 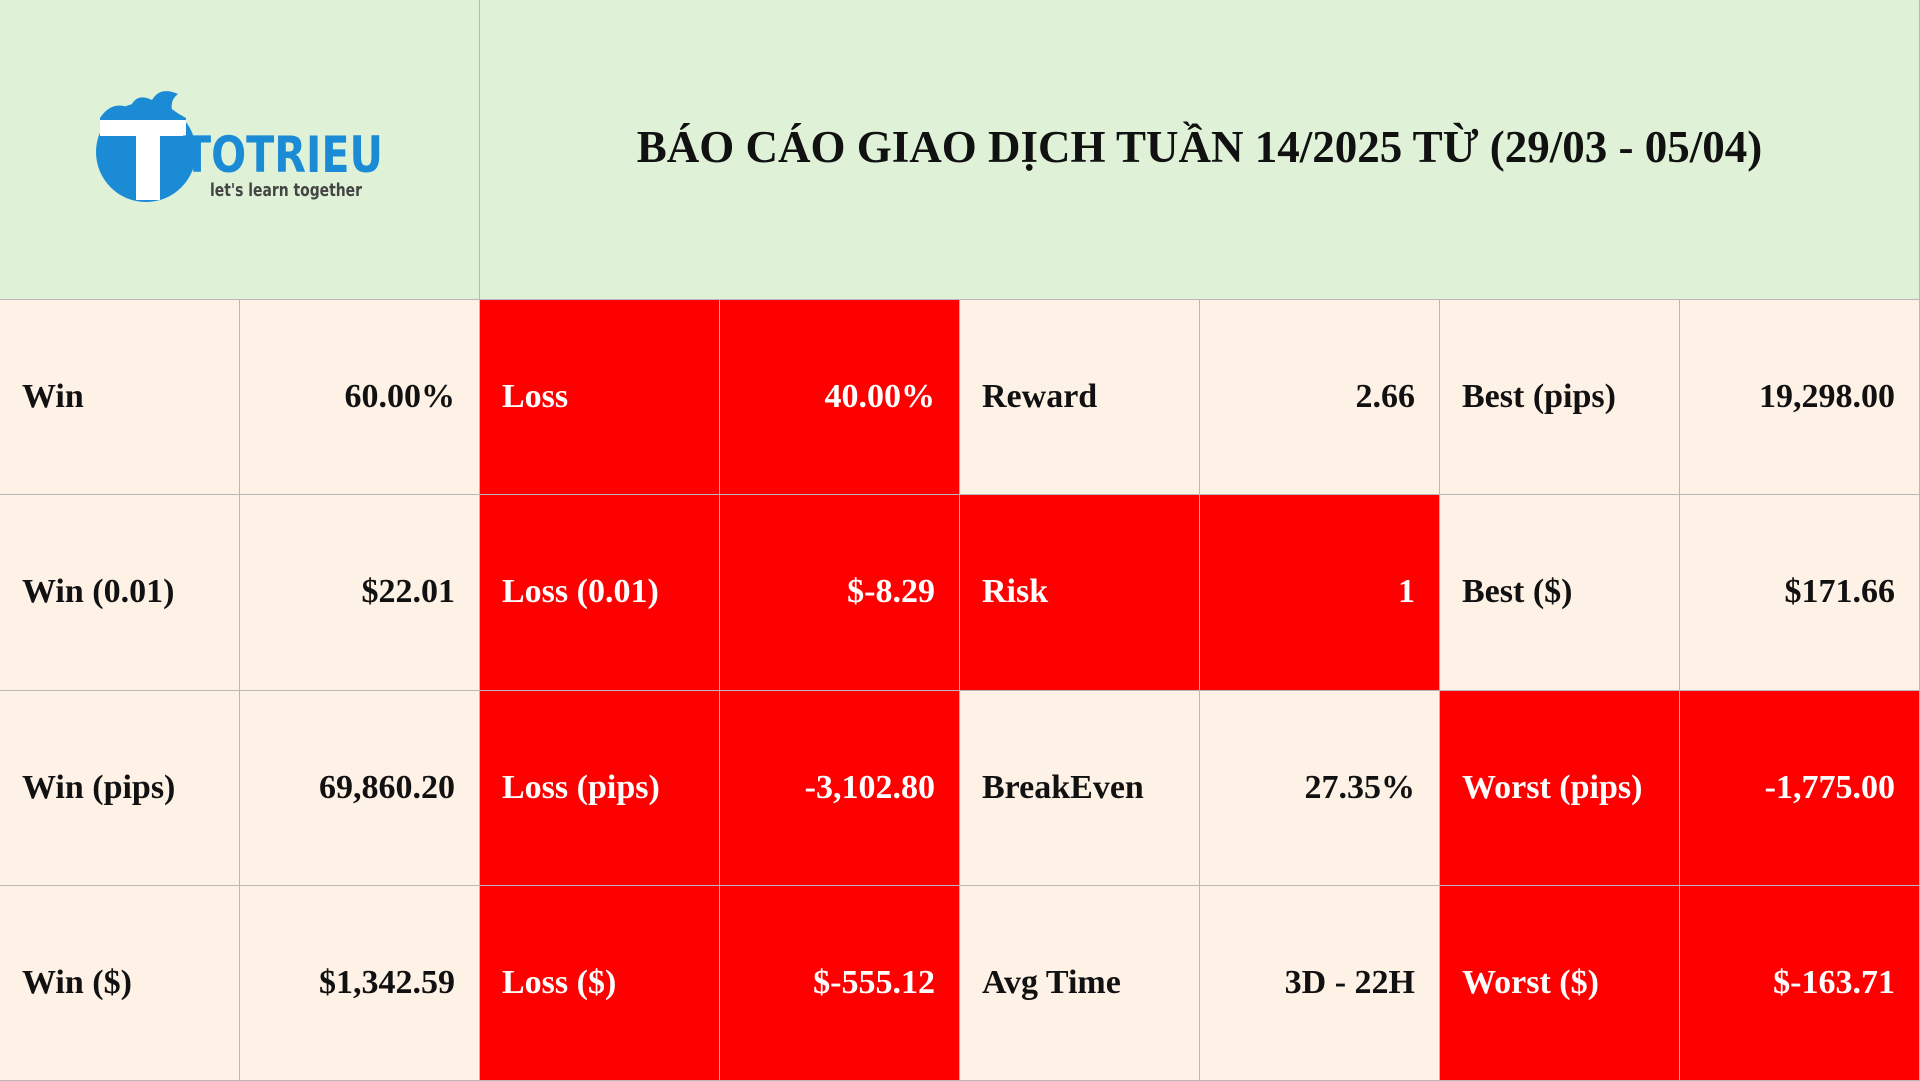 What do you see at coordinates (1560, 788) in the screenshot?
I see `metric-label: Worst (pips)` at bounding box center [1560, 788].